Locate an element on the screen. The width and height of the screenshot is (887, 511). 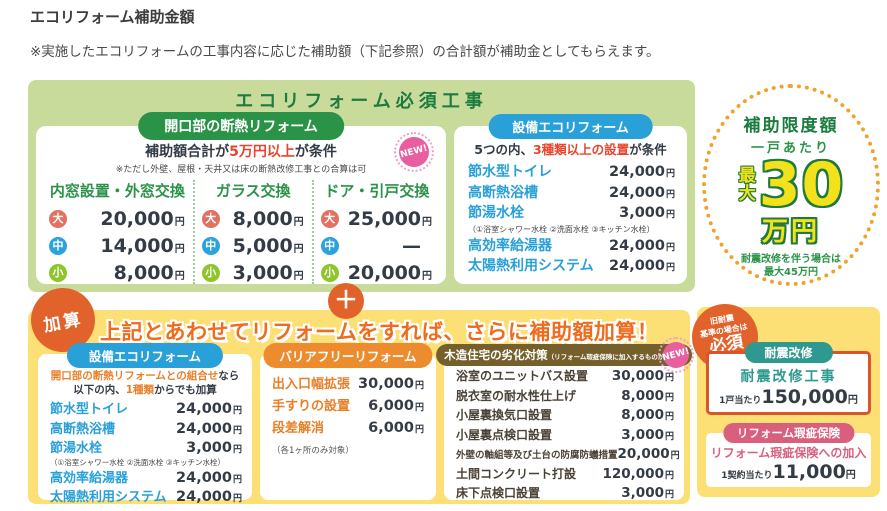
addition-row: 小屋裏点検口設置 3,000 円 is located at coordinates (565, 434).